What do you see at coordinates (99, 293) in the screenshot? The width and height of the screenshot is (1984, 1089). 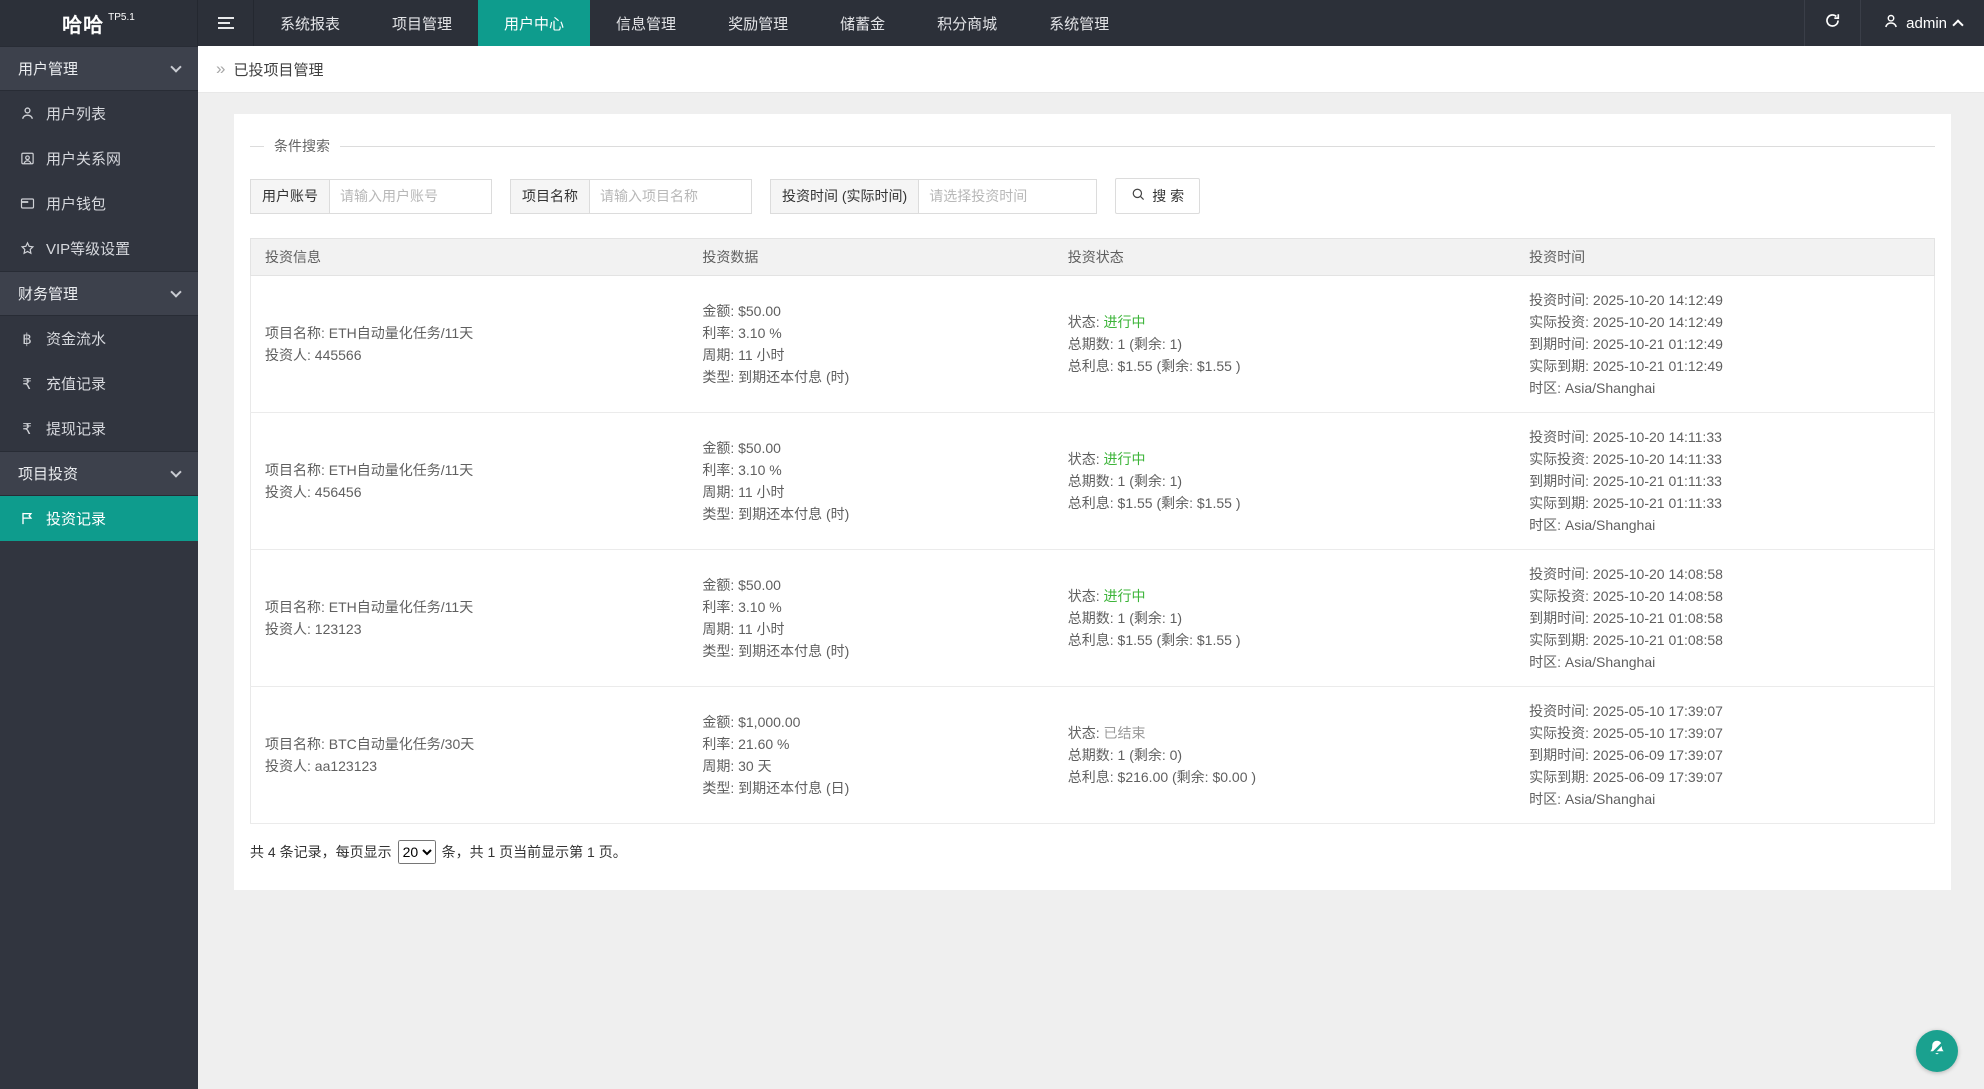 I see `sidebar-group-finance-mgmt: 财务管理` at bounding box center [99, 293].